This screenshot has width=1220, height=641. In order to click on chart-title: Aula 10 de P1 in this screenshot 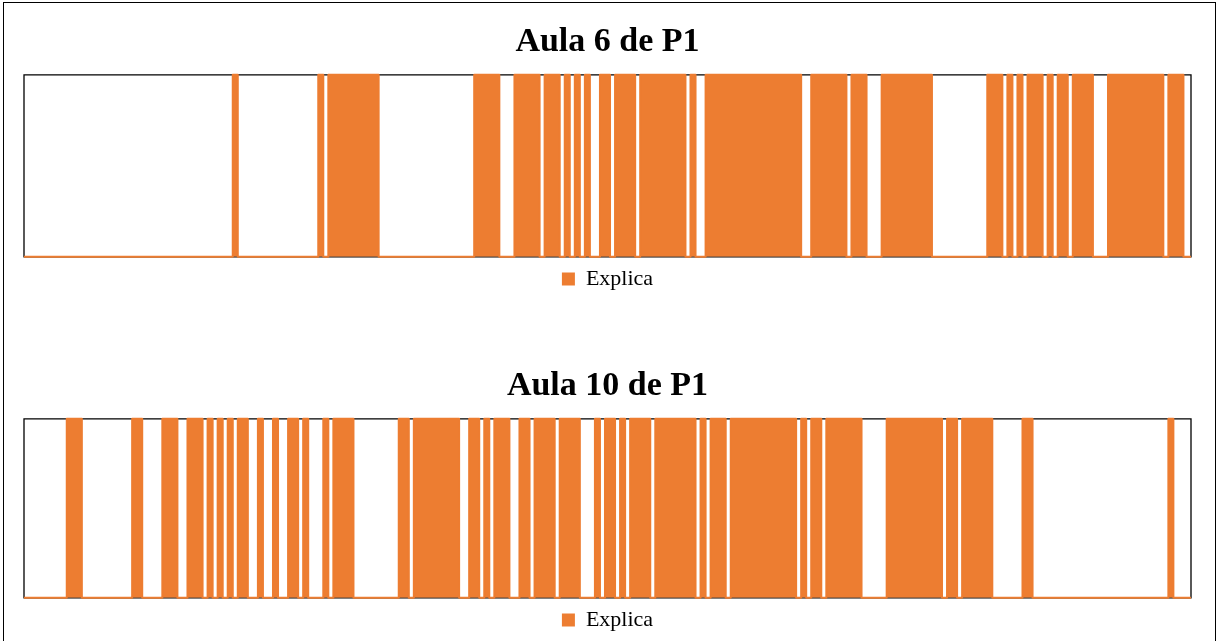, I will do `click(607, 384)`.